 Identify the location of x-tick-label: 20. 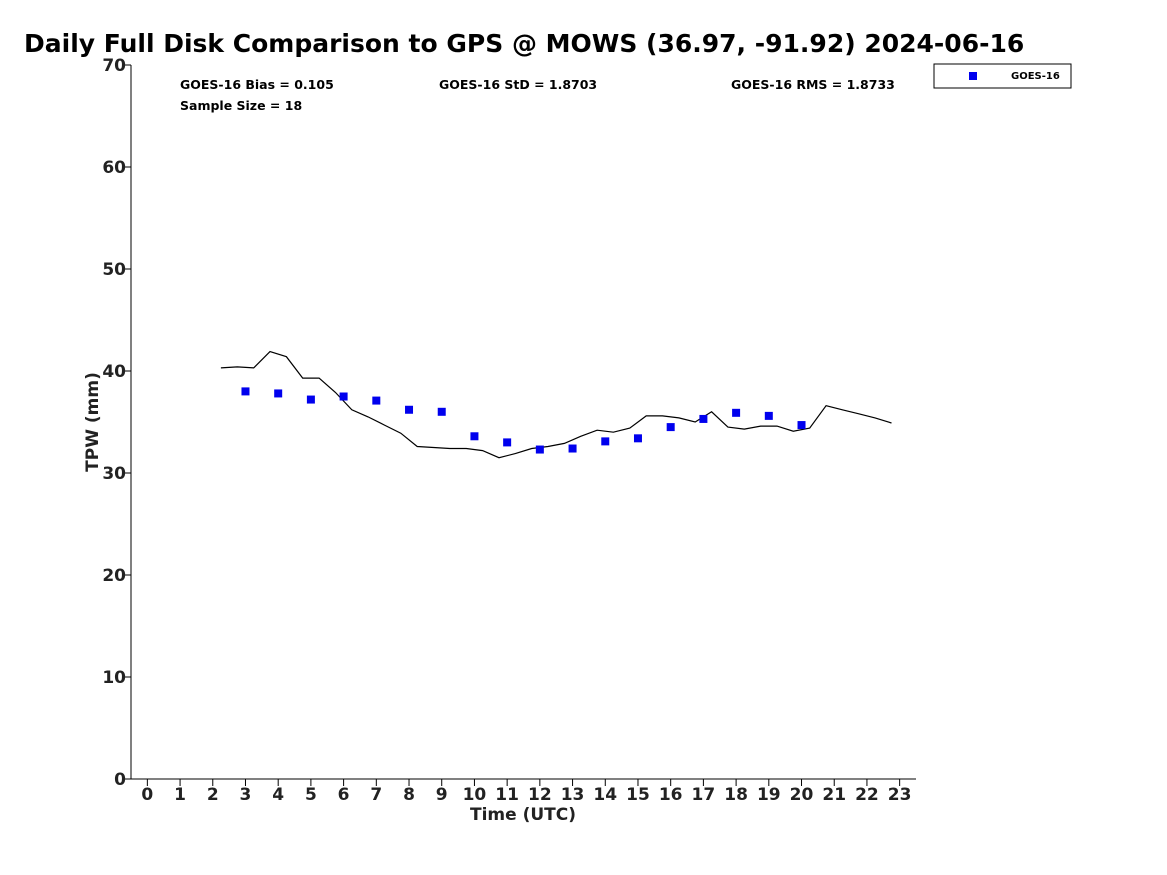
(802, 795).